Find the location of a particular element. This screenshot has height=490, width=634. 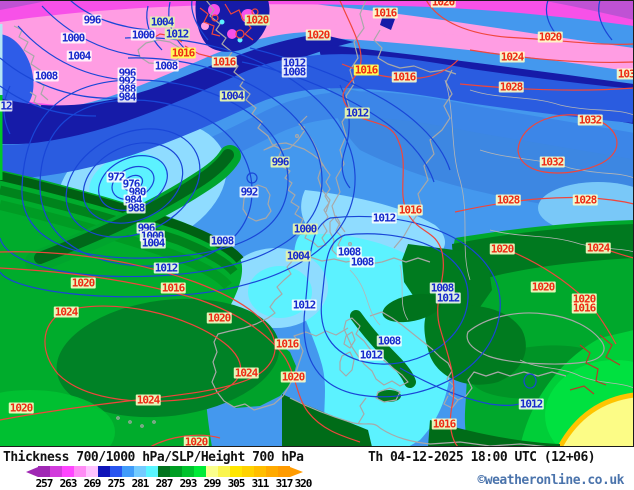

scale-tick-label: 317 is located at coordinates (284, 483).